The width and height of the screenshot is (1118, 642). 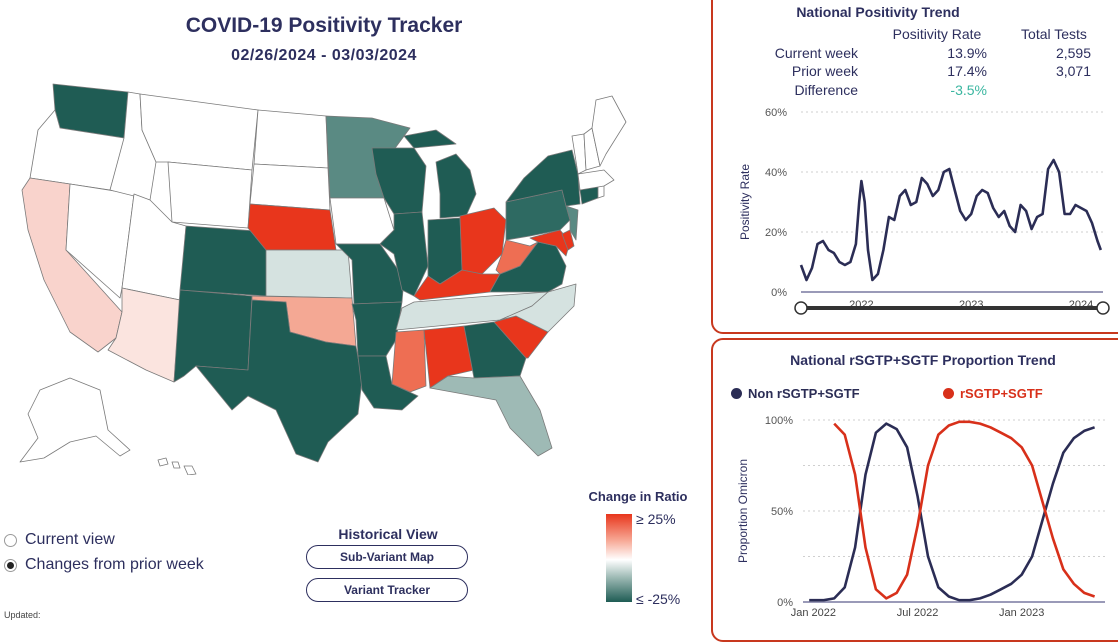 What do you see at coordinates (114, 564) in the screenshot?
I see `radio-label-changes-prior-week: Changes from prior week` at bounding box center [114, 564].